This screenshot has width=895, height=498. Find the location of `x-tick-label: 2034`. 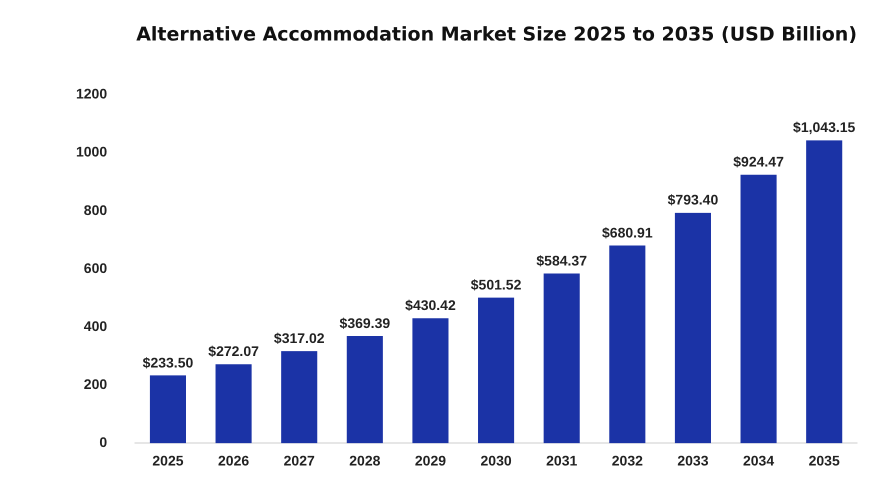

x-tick-label: 2034 is located at coordinates (758, 460).